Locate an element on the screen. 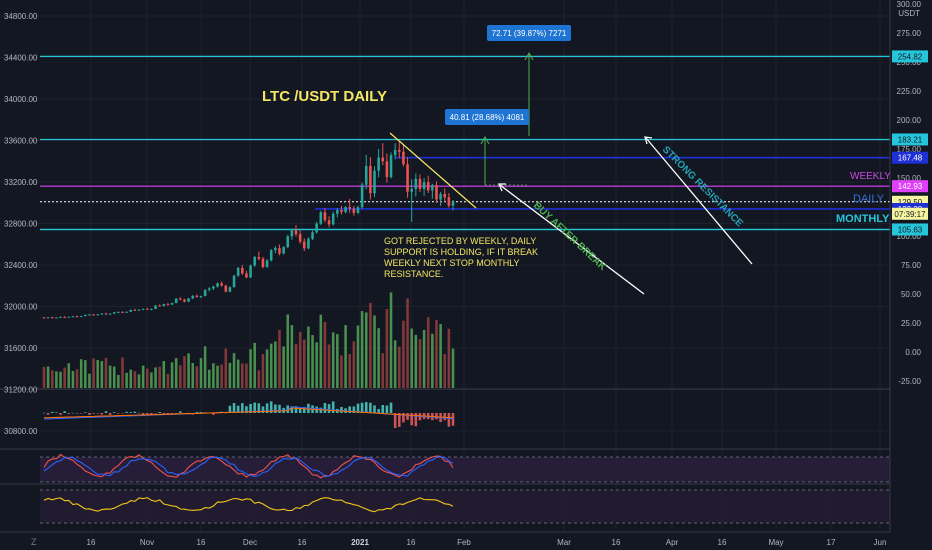  left-axis-tick: 30800.00 is located at coordinates (21, 431).